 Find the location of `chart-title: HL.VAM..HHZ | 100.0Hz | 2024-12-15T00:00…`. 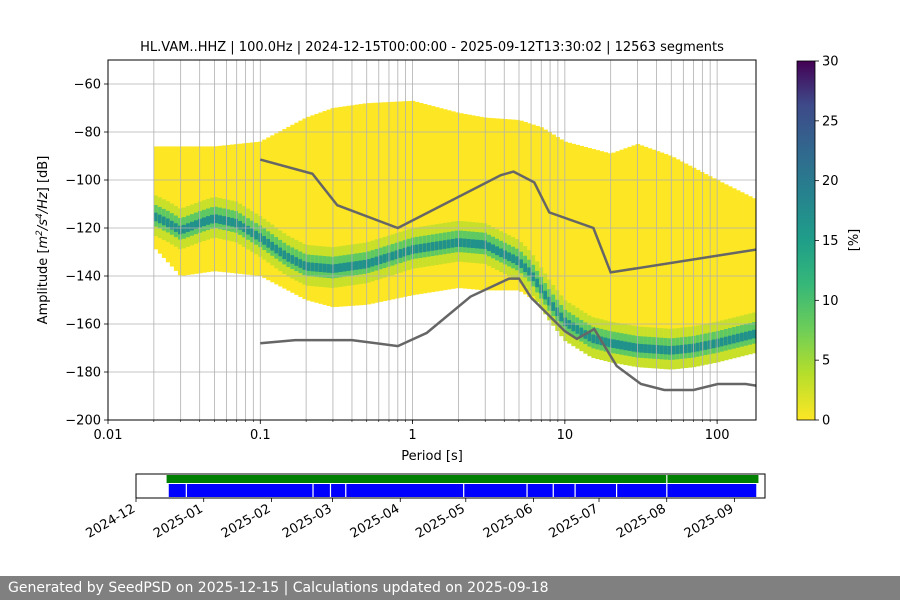

chart-title: HL.VAM..HHZ | 100.0Hz | 2024-12-15T00:00… is located at coordinates (432, 47).